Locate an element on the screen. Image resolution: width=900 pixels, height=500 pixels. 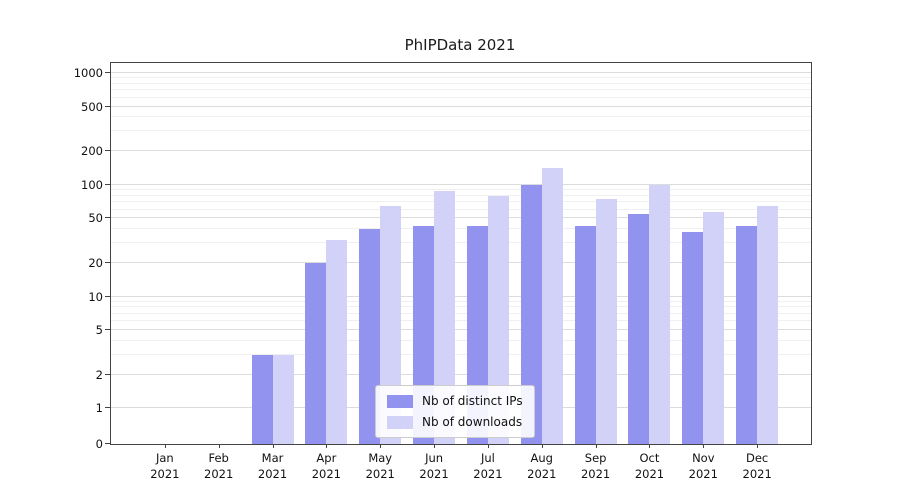
bar-downloads-jun is located at coordinates (445, 317).